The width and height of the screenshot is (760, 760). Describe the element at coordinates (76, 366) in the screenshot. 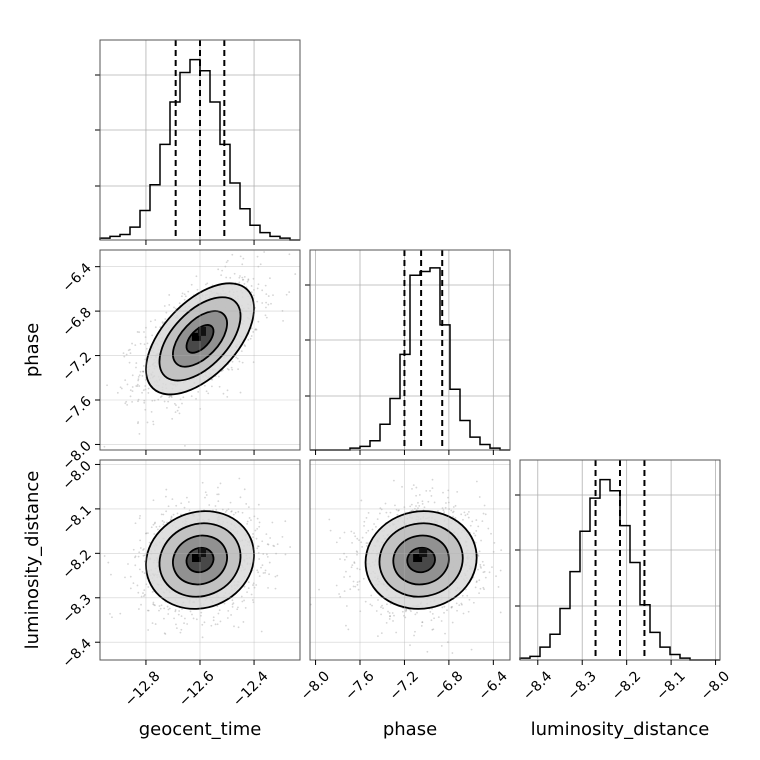

I see `y-tick-label: −7.2` at that location.